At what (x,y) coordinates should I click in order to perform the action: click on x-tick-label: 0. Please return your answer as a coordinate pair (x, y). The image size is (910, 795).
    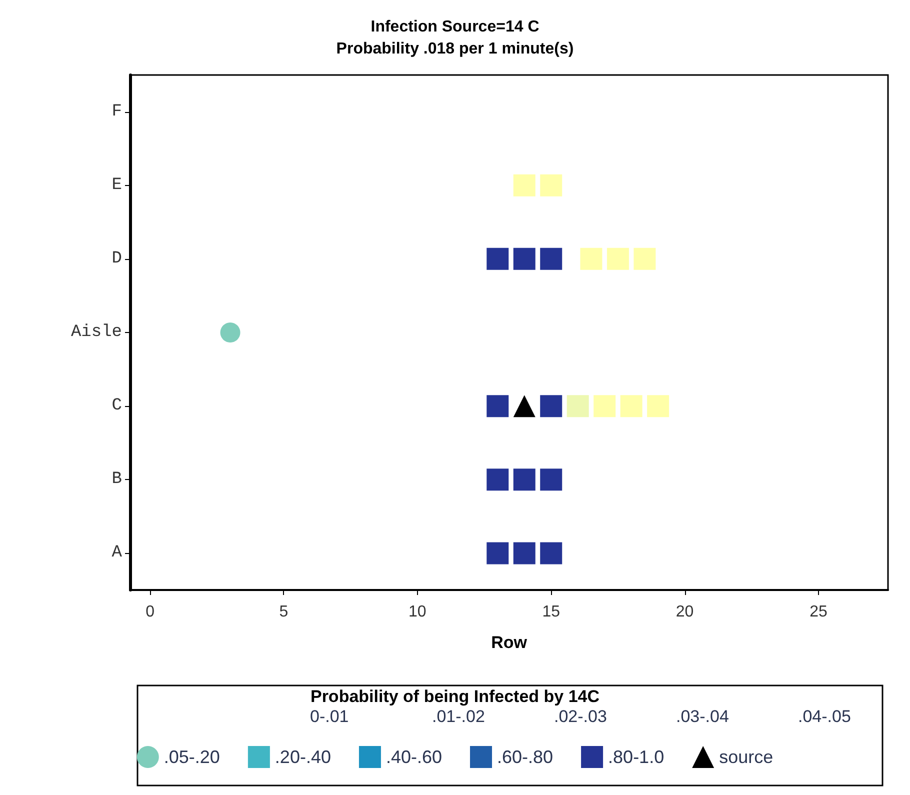
    Looking at the image, I should click on (150, 612).